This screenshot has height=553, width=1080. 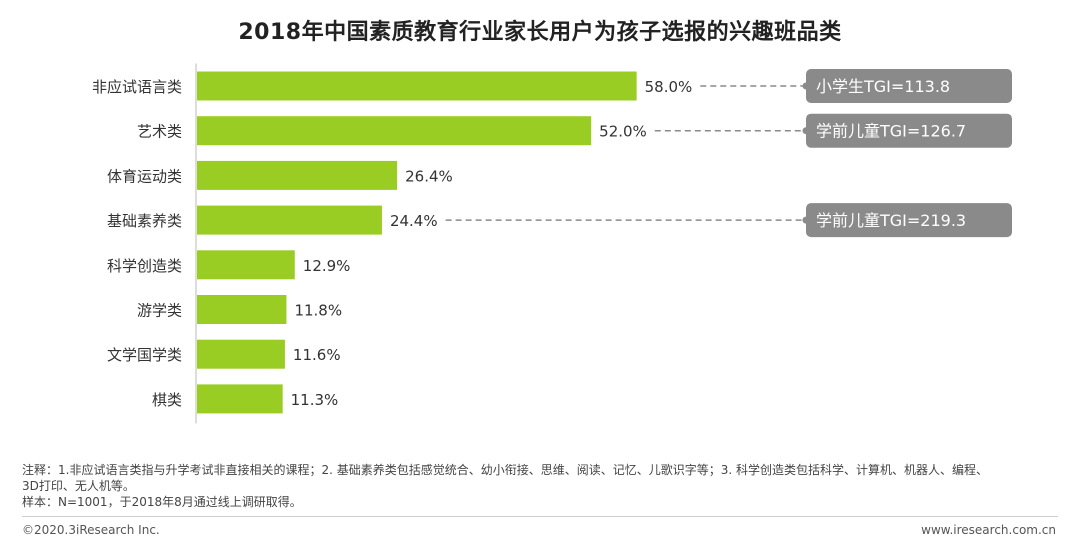 I want to click on callout-text: 小学生TGI=113.8, so click(x=883, y=86).